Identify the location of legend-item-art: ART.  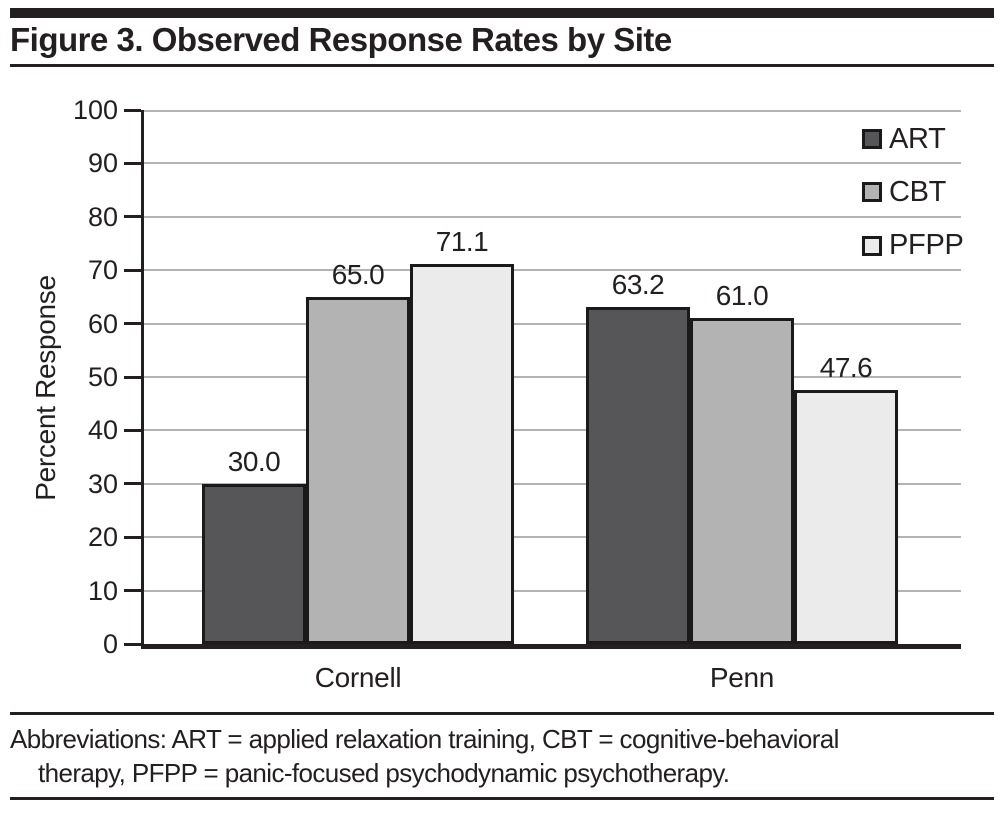
(904, 139).